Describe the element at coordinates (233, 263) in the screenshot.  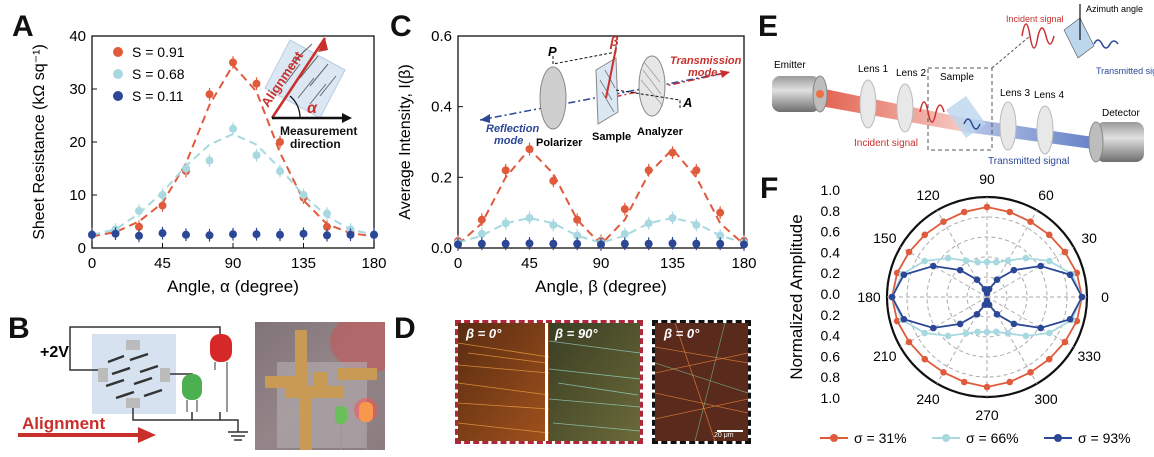
I see `x-tick-label: 90` at that location.